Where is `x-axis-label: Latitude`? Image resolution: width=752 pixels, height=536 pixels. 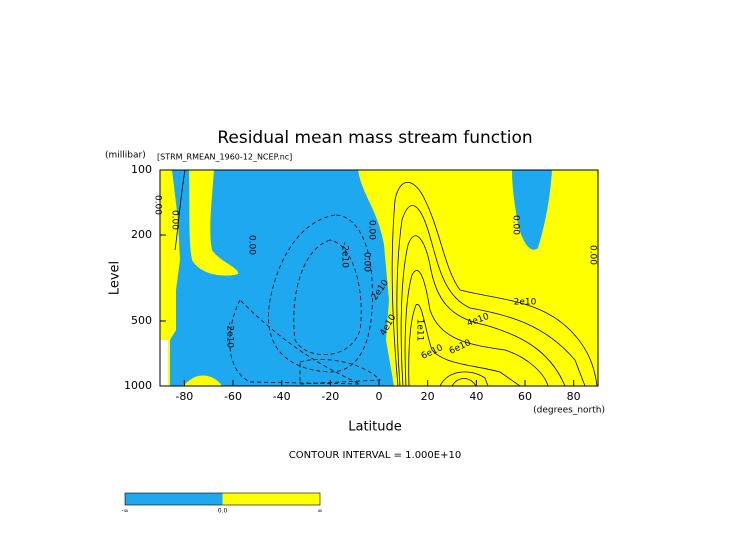
x-axis-label: Latitude is located at coordinates (375, 427).